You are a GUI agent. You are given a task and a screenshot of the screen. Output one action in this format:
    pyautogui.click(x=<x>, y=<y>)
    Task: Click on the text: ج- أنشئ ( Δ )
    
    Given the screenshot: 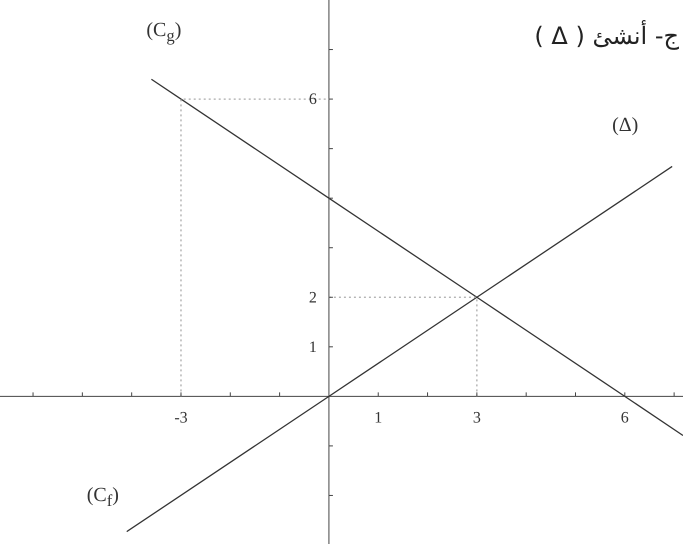 What is the action you would take?
    pyautogui.click(x=606, y=36)
    